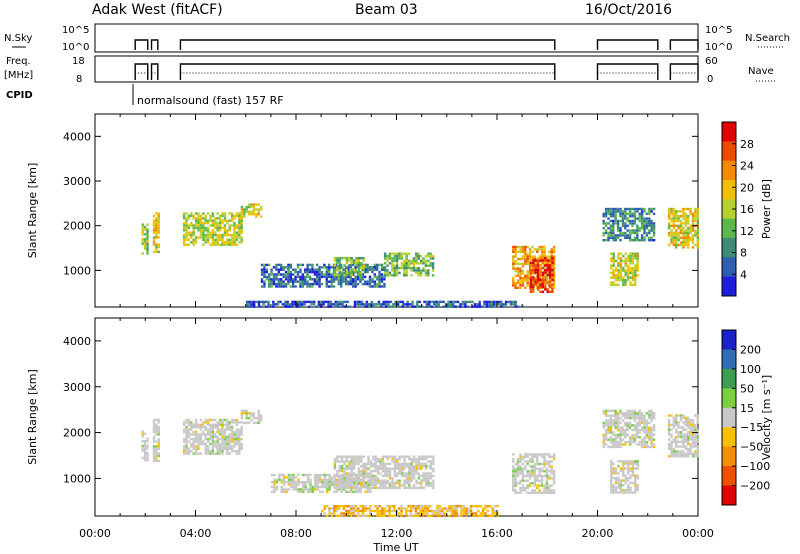  Describe the element at coordinates (751, 427) in the screenshot. I see `colorbar-tick-label: −15` at that location.